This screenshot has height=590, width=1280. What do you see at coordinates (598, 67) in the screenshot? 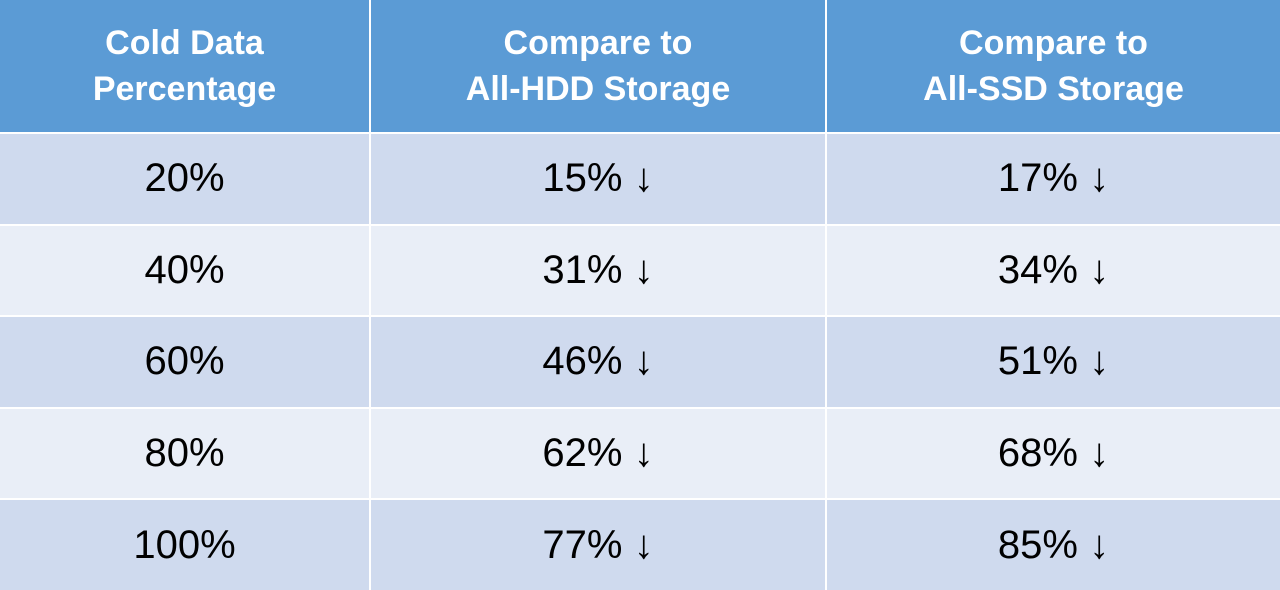
I see `header-cell: Compare to All-HDD Storage` at bounding box center [598, 67].